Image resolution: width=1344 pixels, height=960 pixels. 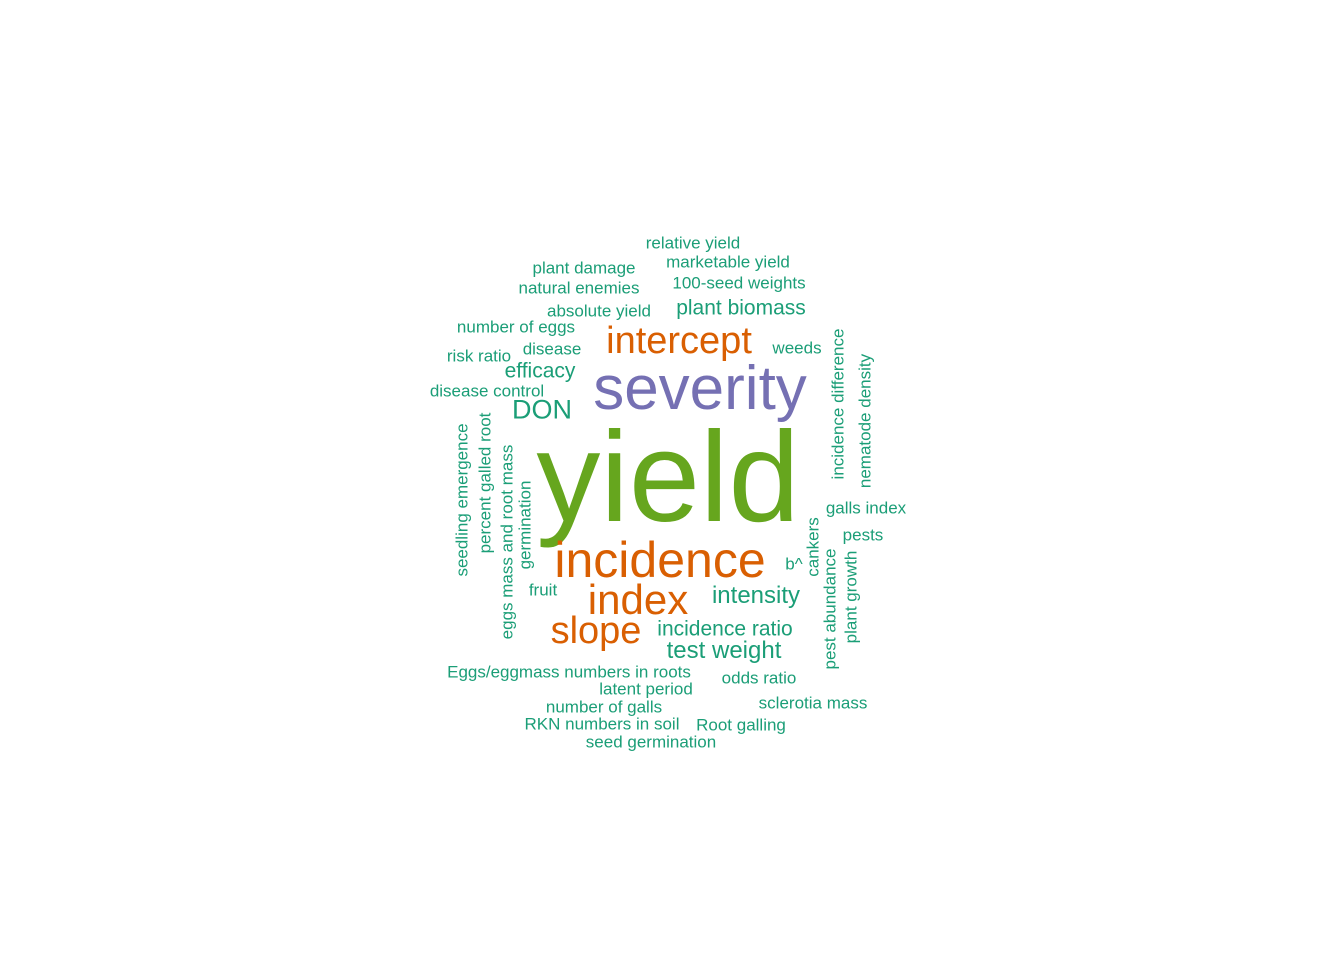 What do you see at coordinates (540, 371) in the screenshot?
I see `word-efficacy: efficacy` at bounding box center [540, 371].